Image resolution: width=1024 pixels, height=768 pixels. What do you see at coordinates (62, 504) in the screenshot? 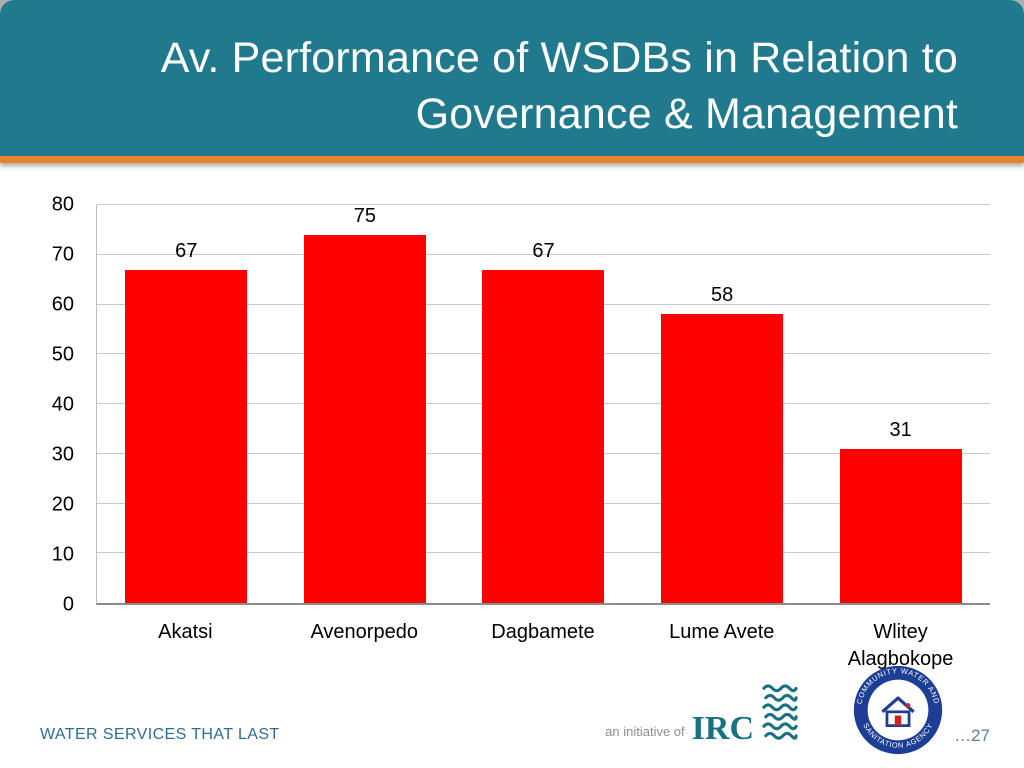
I see `y-tick-label: 20` at bounding box center [62, 504].